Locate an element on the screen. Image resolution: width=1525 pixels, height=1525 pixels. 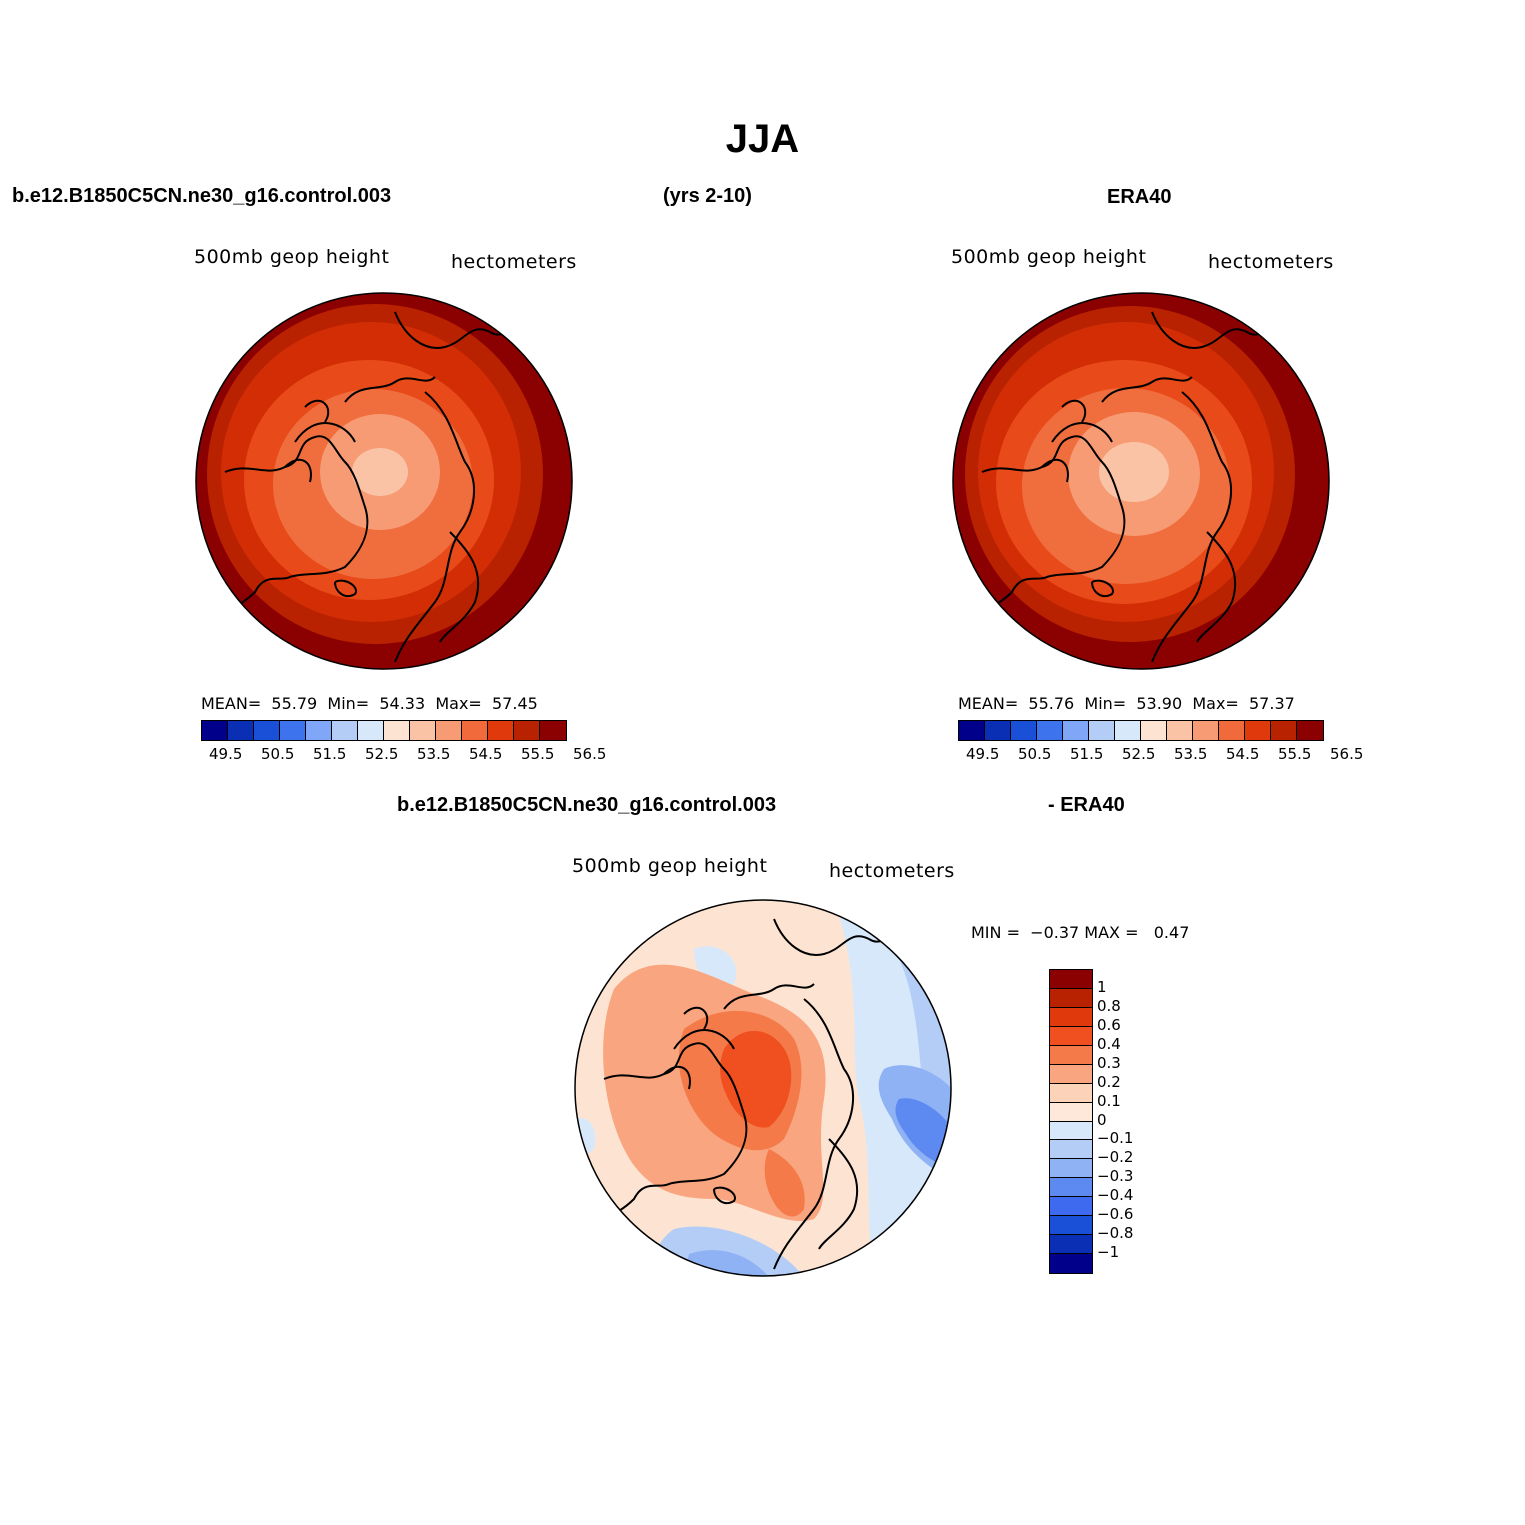
obs-mean-value: 55.76 is located at coordinates (1051, 703).